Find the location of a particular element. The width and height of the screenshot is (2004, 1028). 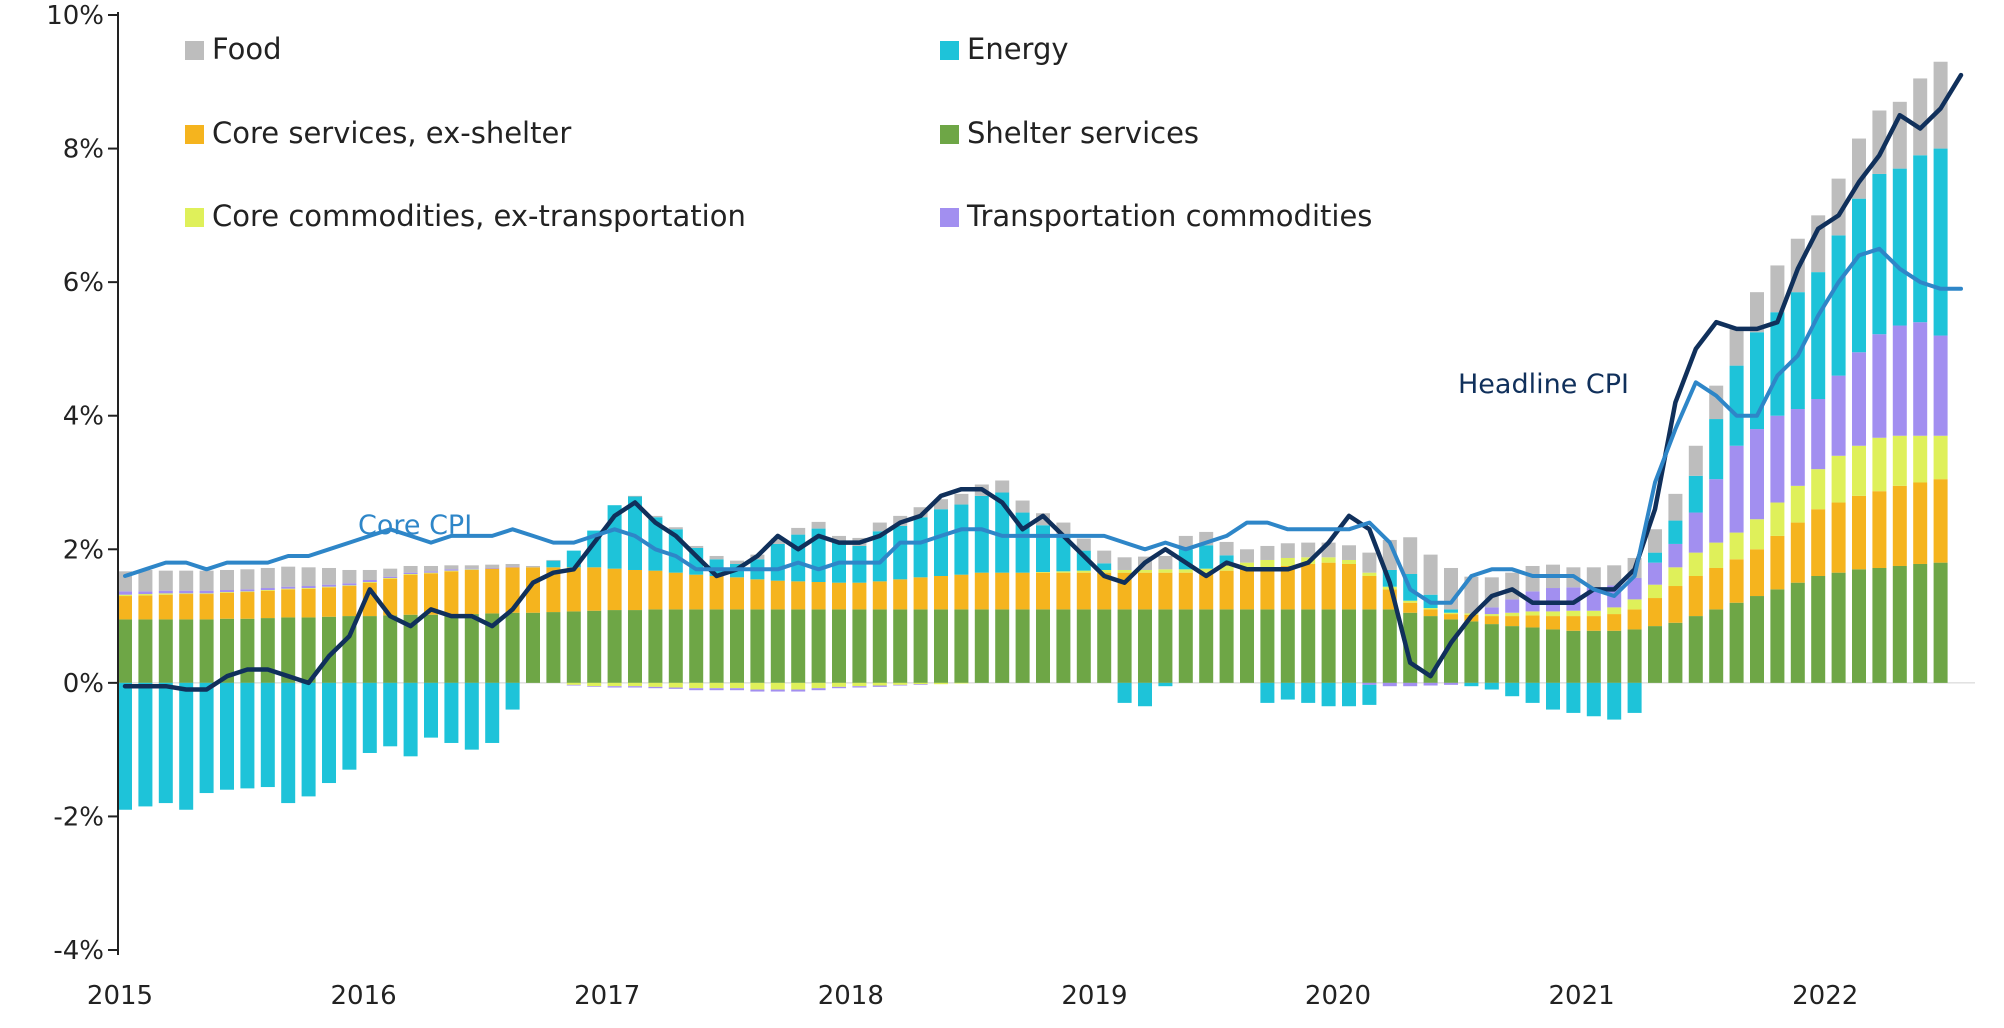

line-labels: Headline CPI Core CPI is located at coordinates (993, 455).